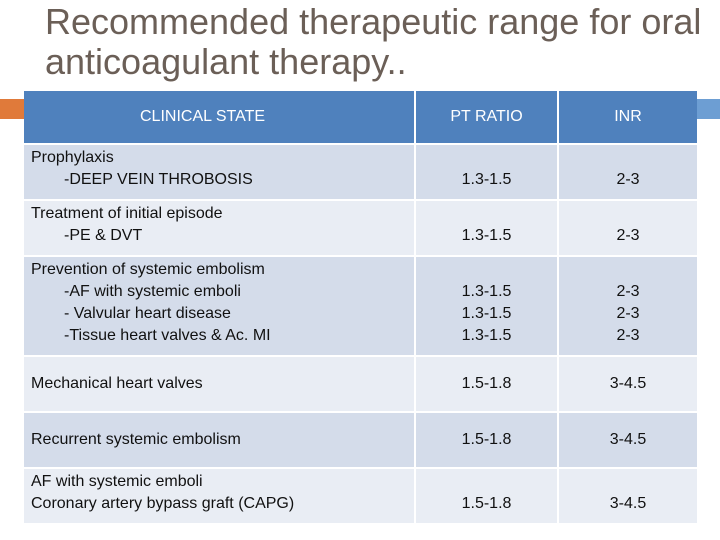 Image resolution: width=720 pixels, height=540 pixels. I want to click on header-clinical-state: CLINICAL STATE, so click(220, 118).